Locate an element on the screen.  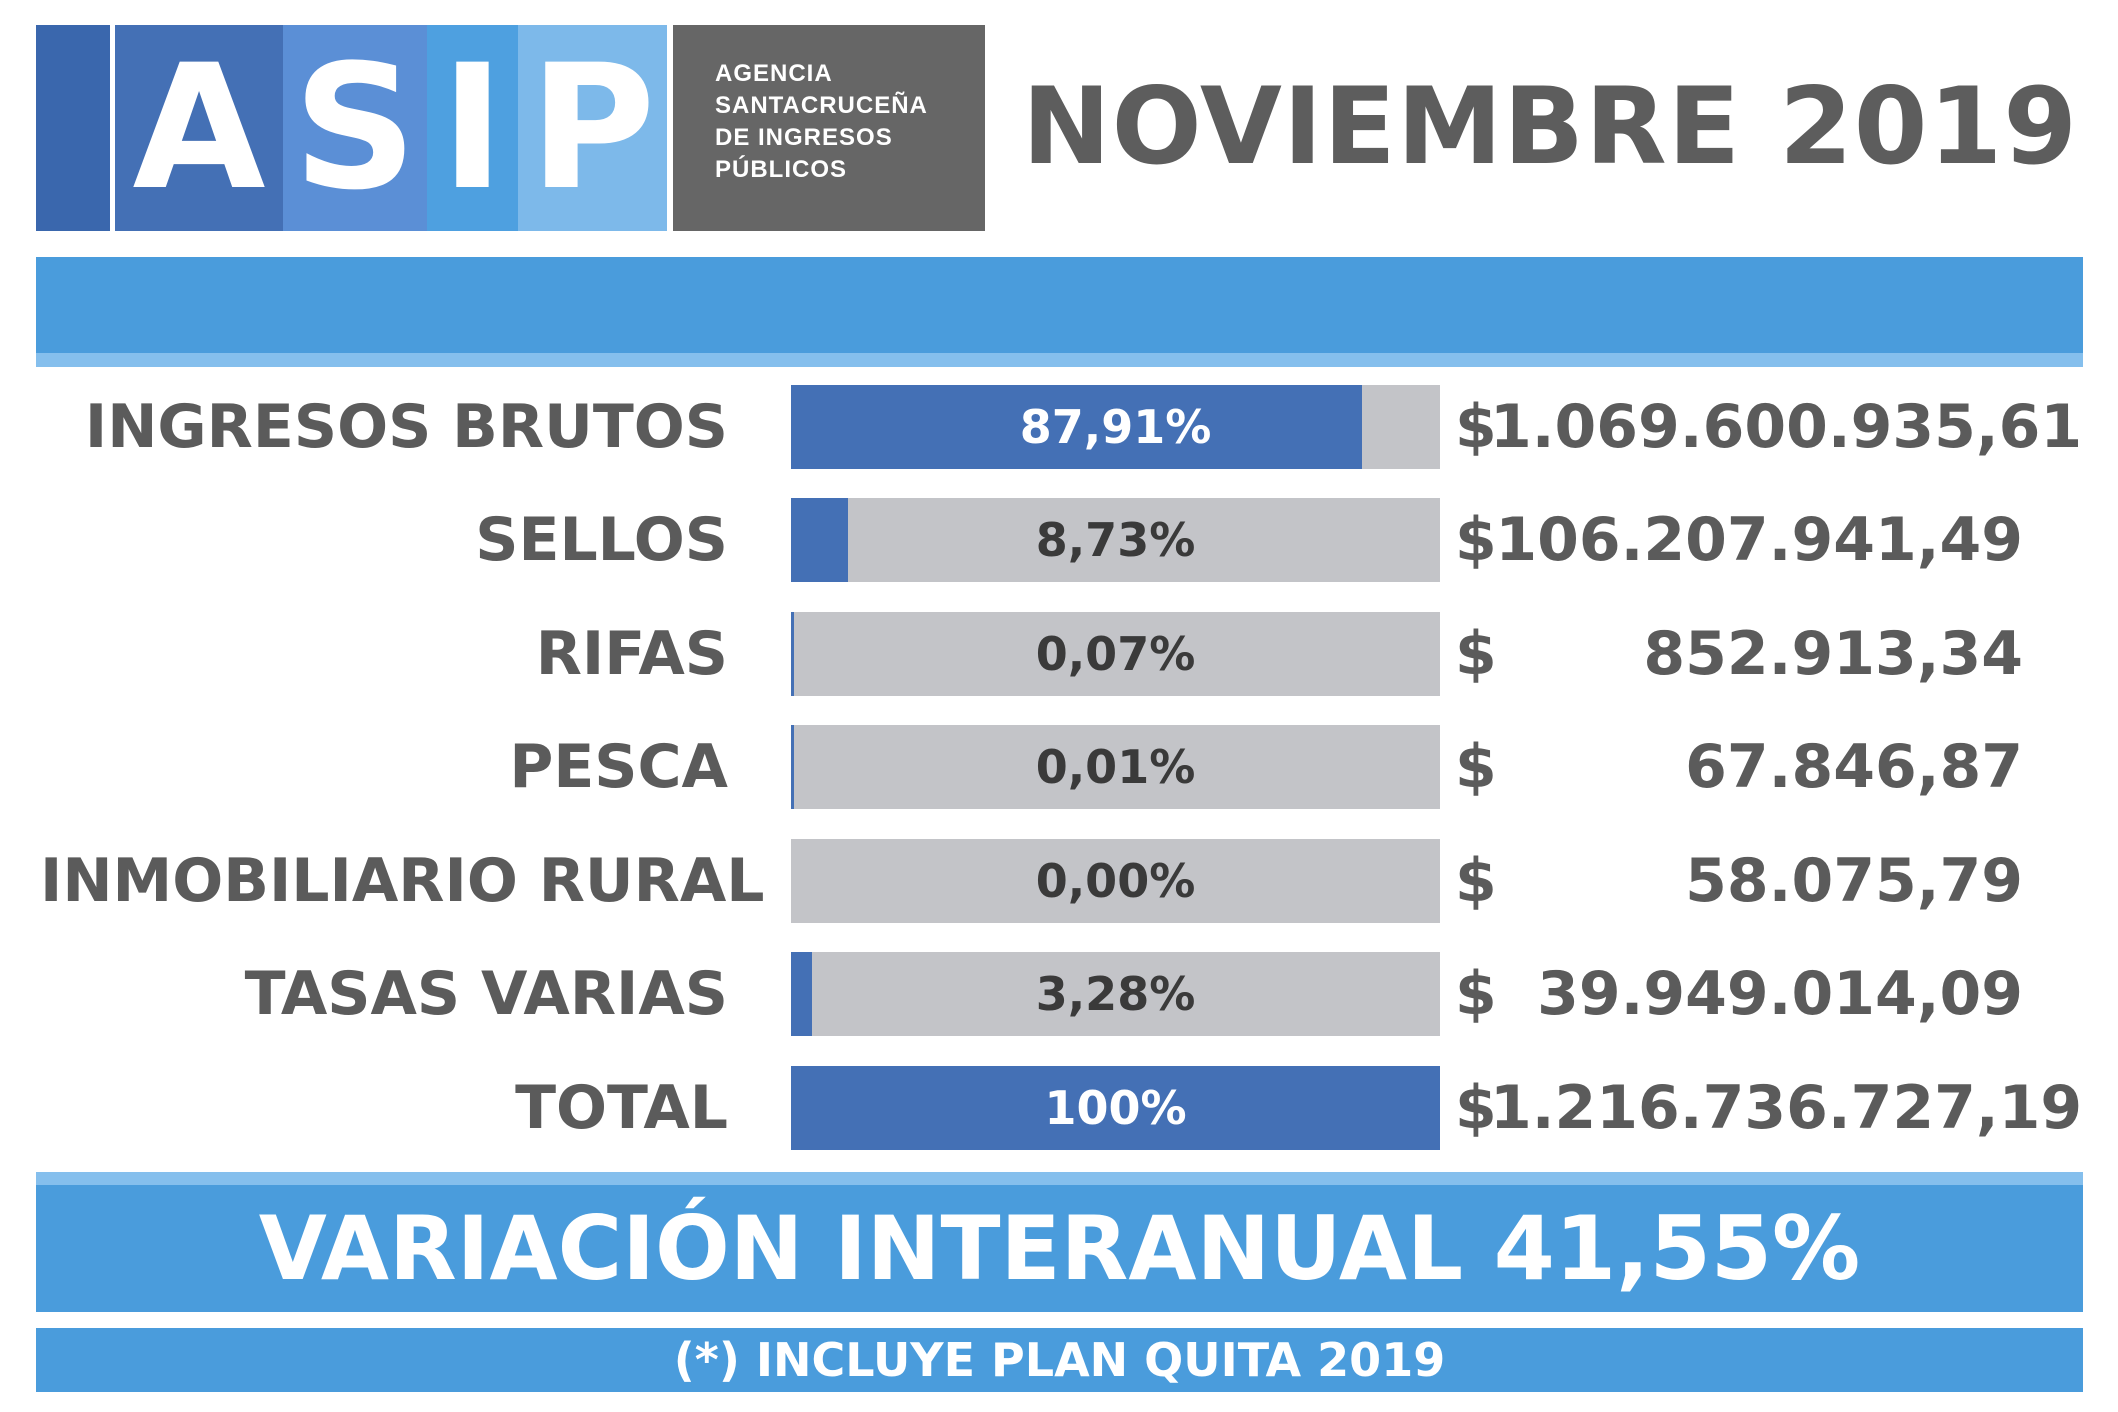
amount-value: 1.069.600.935,61 is located at coordinates (1786, 427).